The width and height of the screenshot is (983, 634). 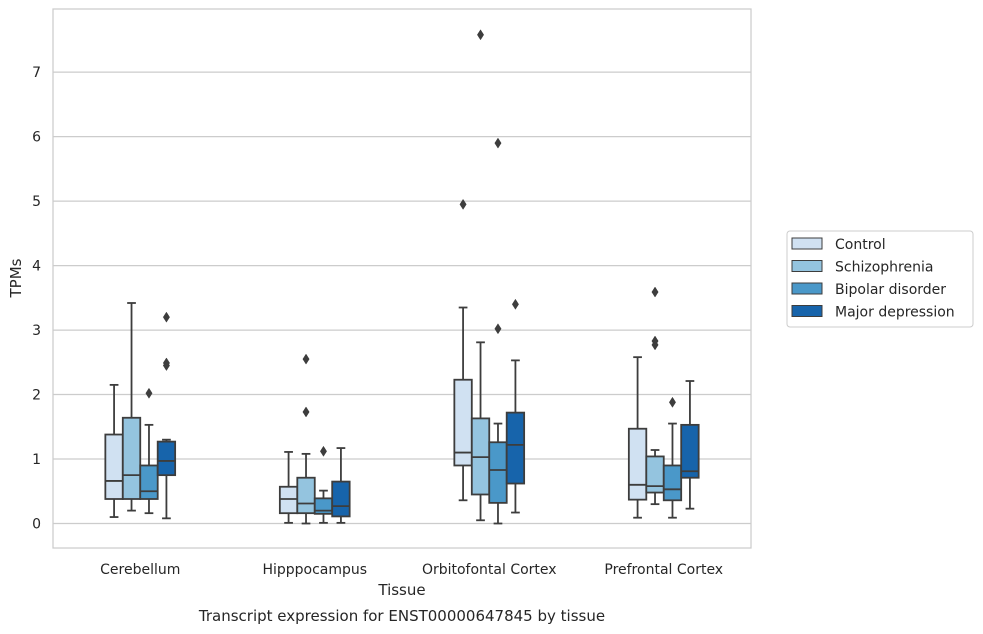 I want to click on x-tick-label: Hipppocampus, so click(x=314, y=570).